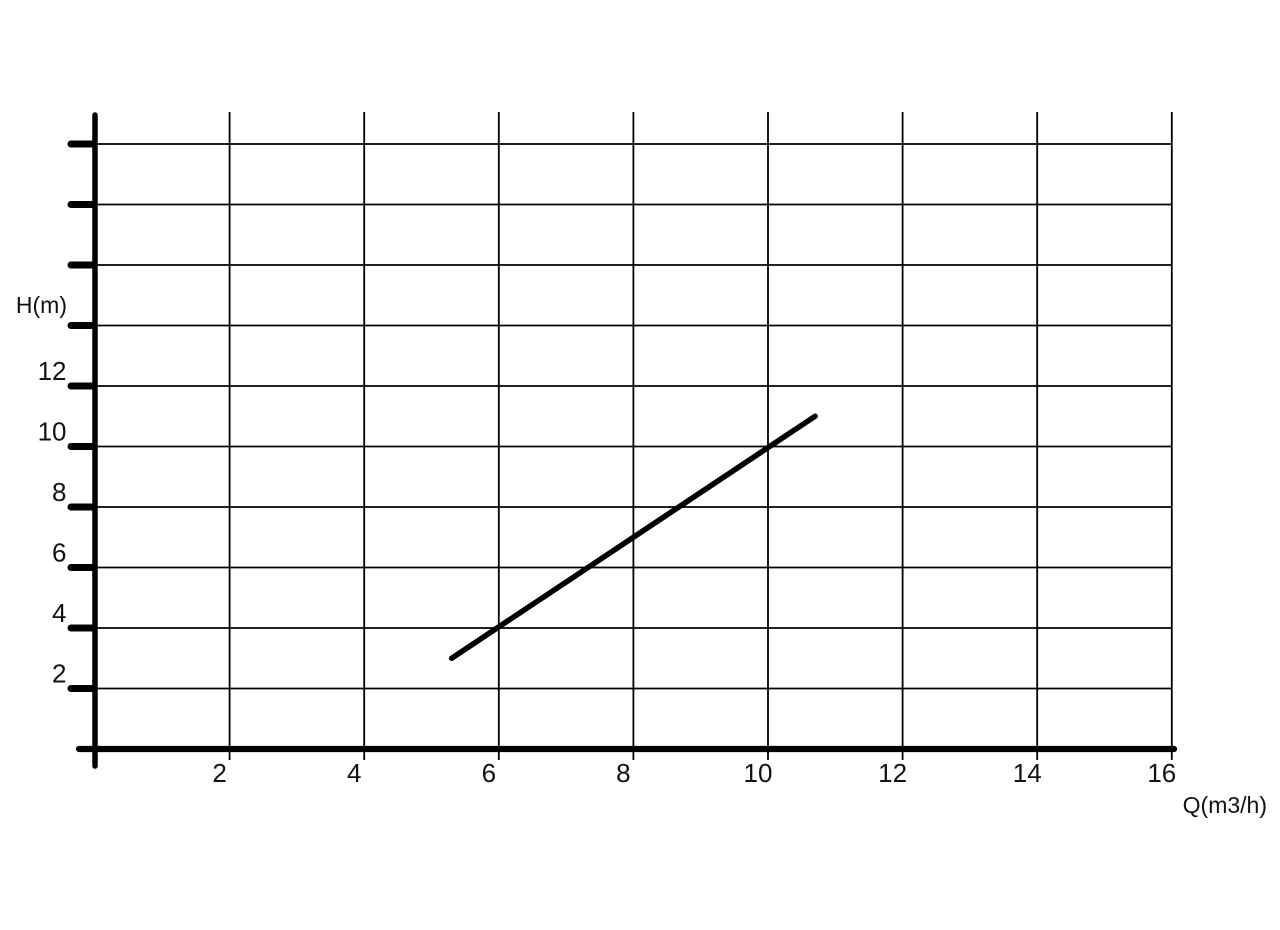  What do you see at coordinates (1224, 805) in the screenshot?
I see `x-axis-label: Q(m3/h)` at bounding box center [1224, 805].